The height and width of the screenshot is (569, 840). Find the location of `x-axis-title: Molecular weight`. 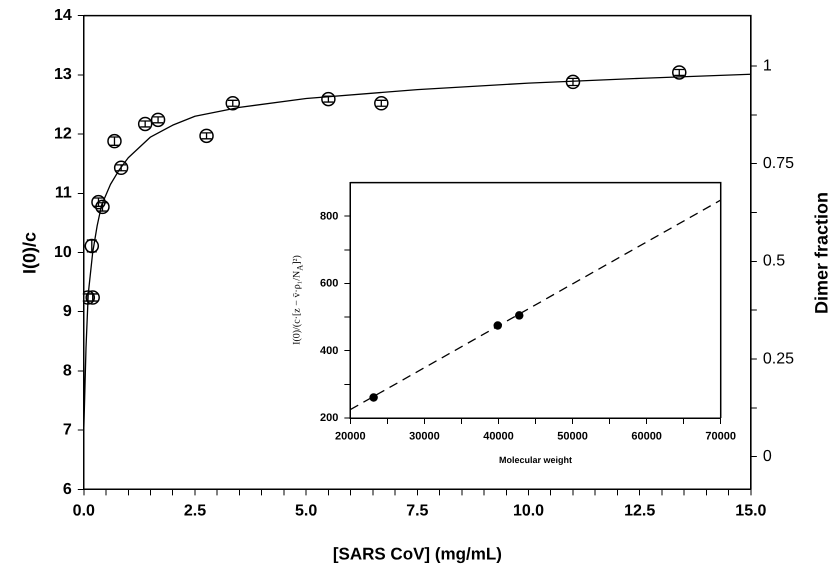

x-axis-title: Molecular weight is located at coordinates (535, 460).